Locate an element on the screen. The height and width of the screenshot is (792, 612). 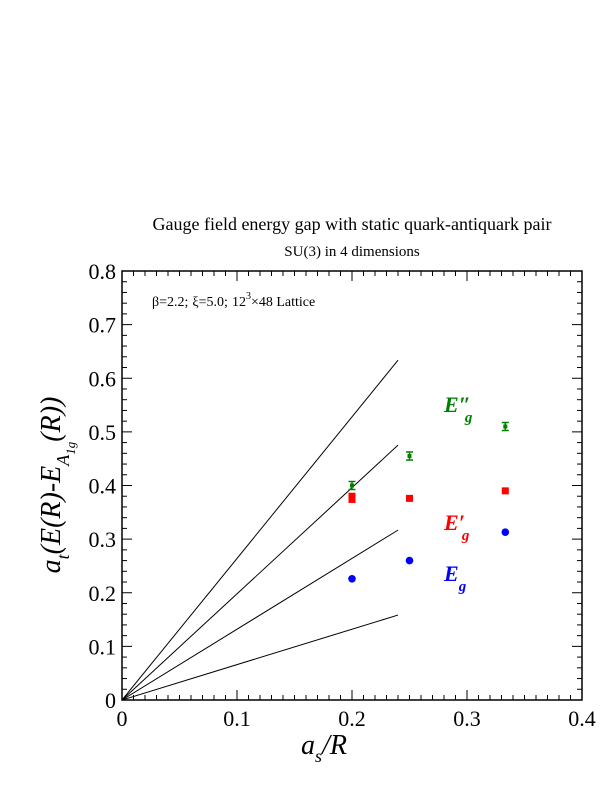
y-tick-label: 0 is located at coordinates (110, 700).